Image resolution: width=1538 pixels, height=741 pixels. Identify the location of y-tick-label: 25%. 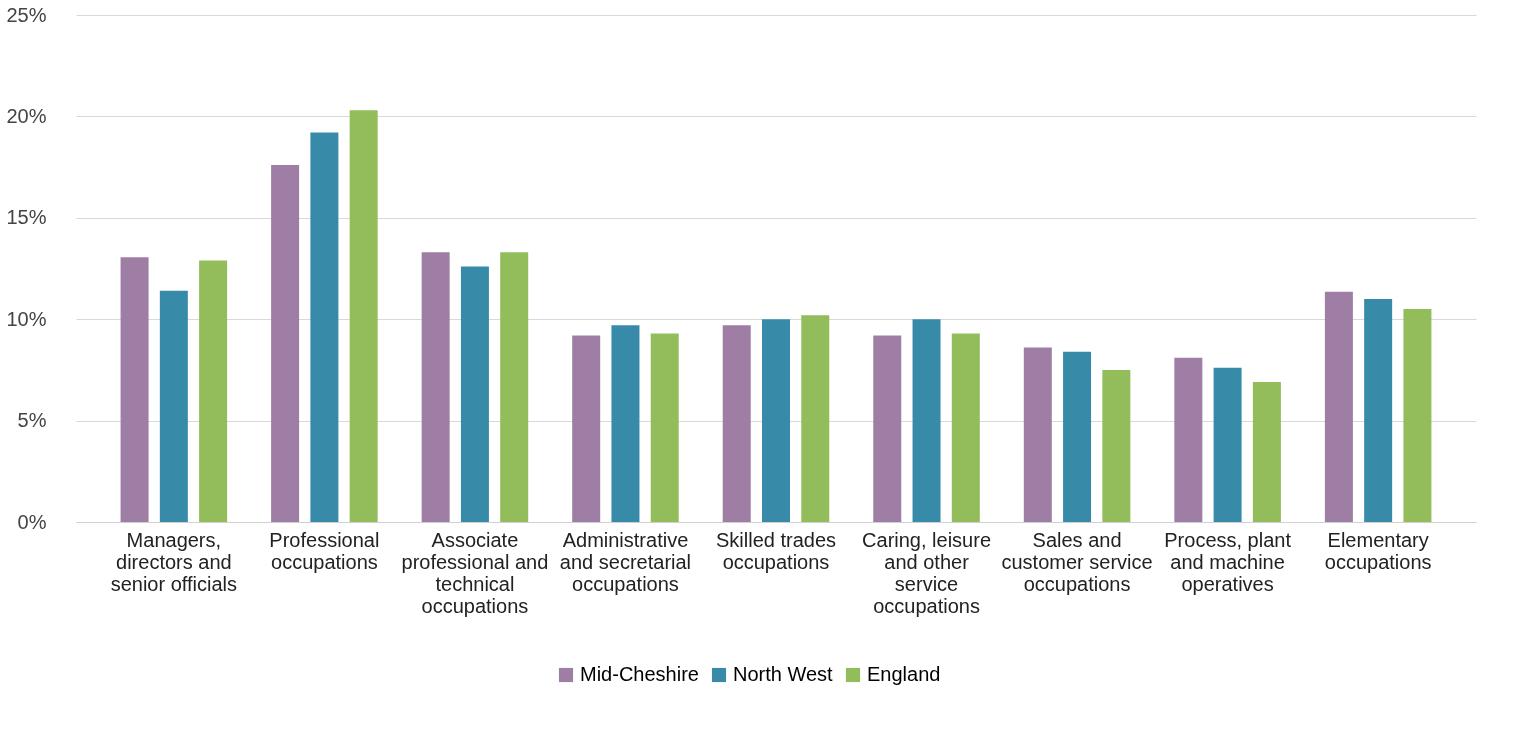
(26, 14).